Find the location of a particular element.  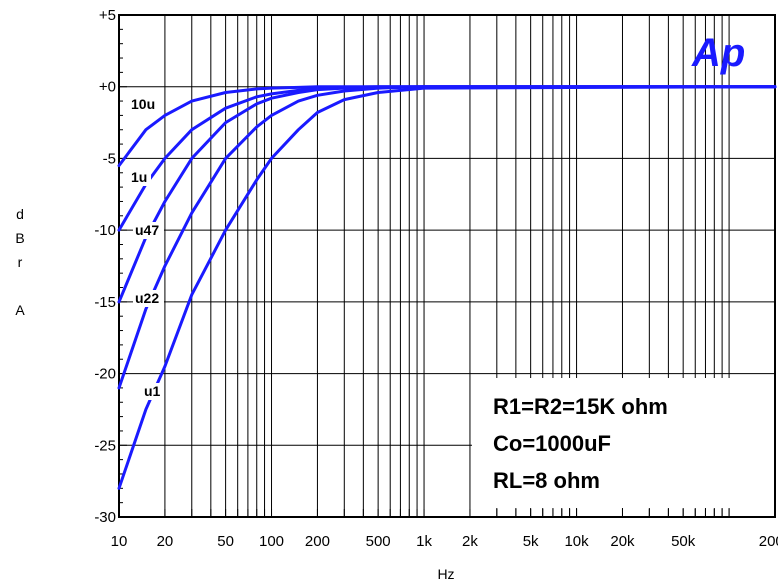

curve-label-u1: u1 is located at coordinates (152, 391).